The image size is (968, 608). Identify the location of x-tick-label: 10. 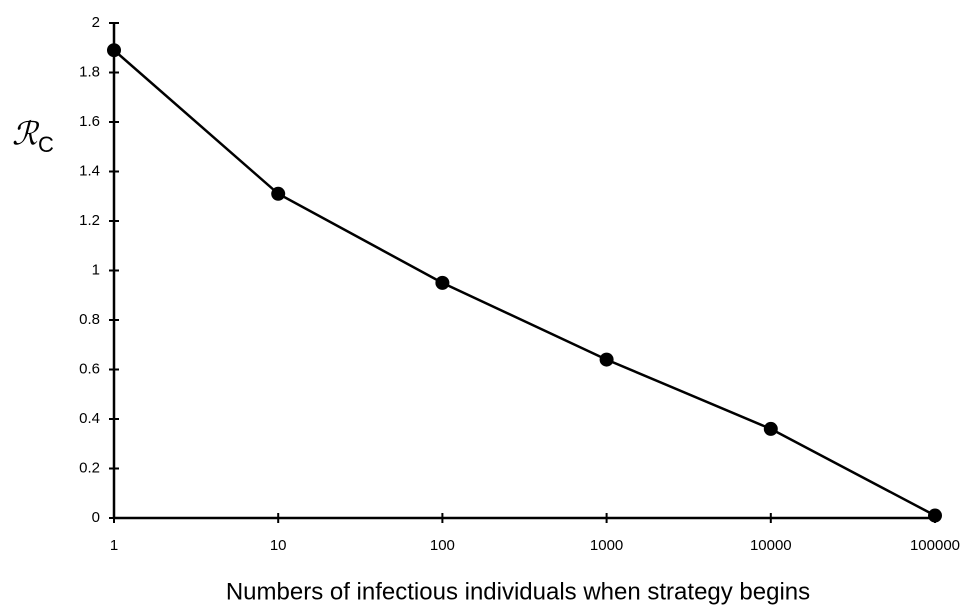
(278, 545).